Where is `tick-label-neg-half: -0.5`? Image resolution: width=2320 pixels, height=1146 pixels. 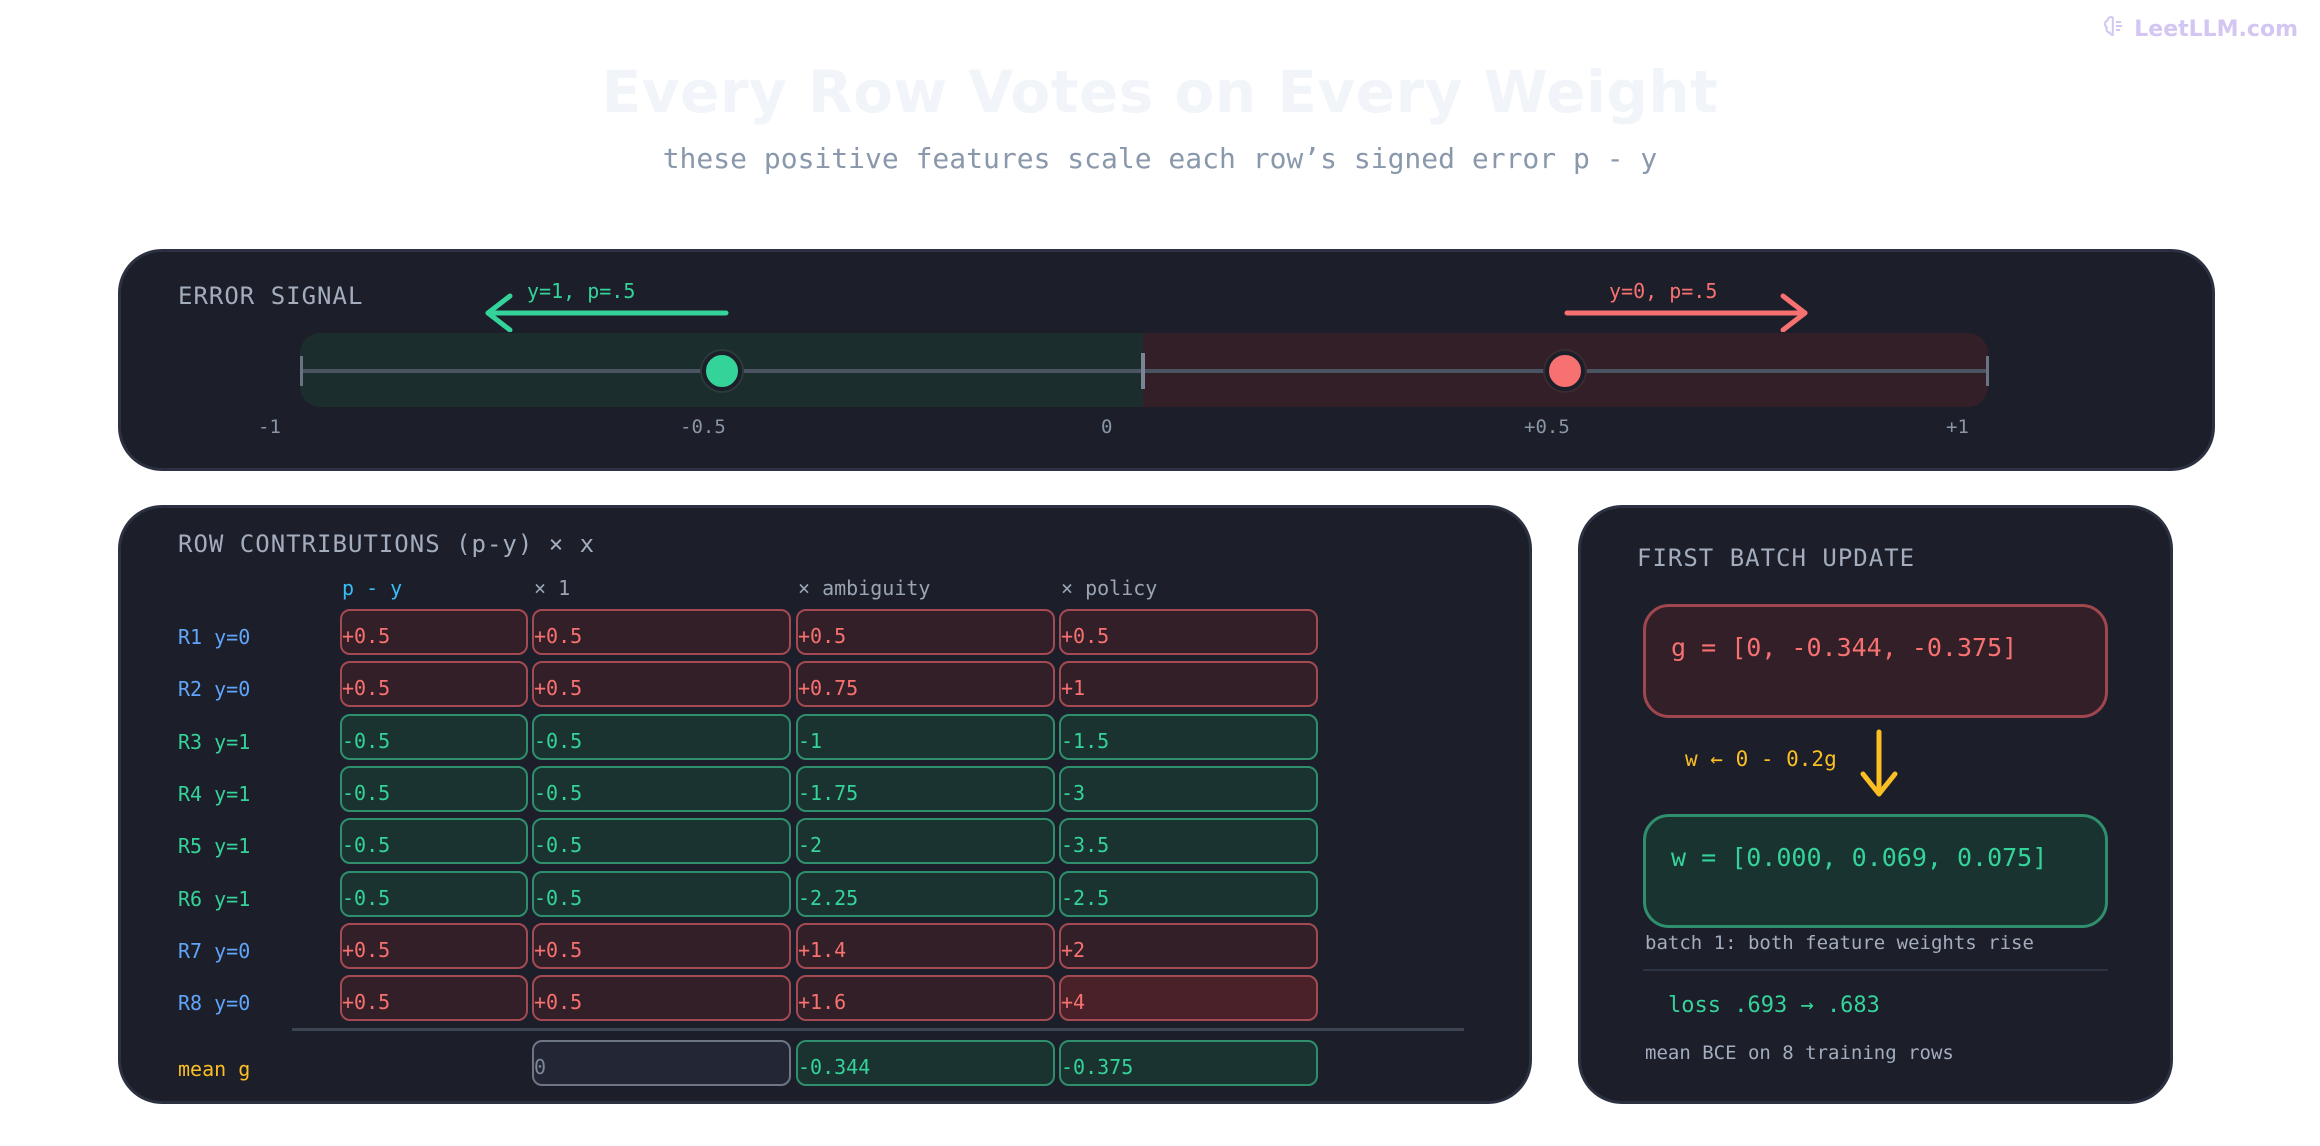 tick-label-neg-half: -0.5 is located at coordinates (703, 427).